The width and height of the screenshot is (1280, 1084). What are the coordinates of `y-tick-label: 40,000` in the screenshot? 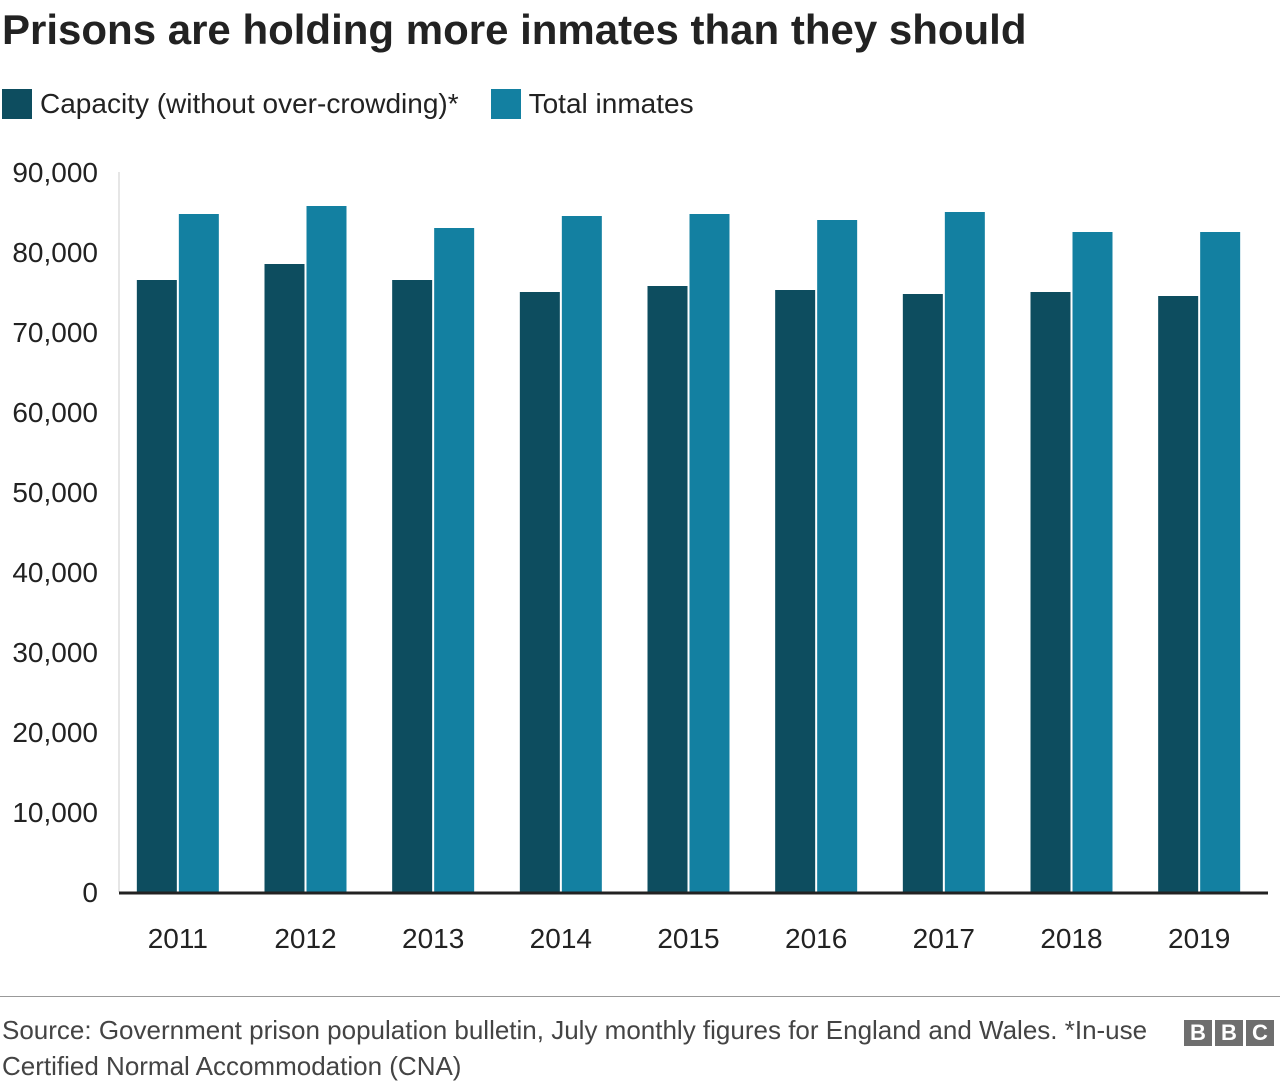 It's located at (55, 572).